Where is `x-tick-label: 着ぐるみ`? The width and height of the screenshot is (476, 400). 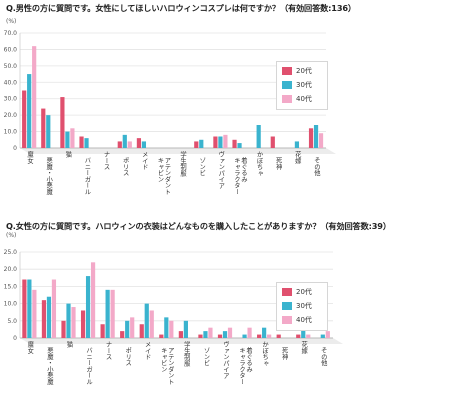
x-tick-label: 着ぐるみ is located at coordinates (243, 169).